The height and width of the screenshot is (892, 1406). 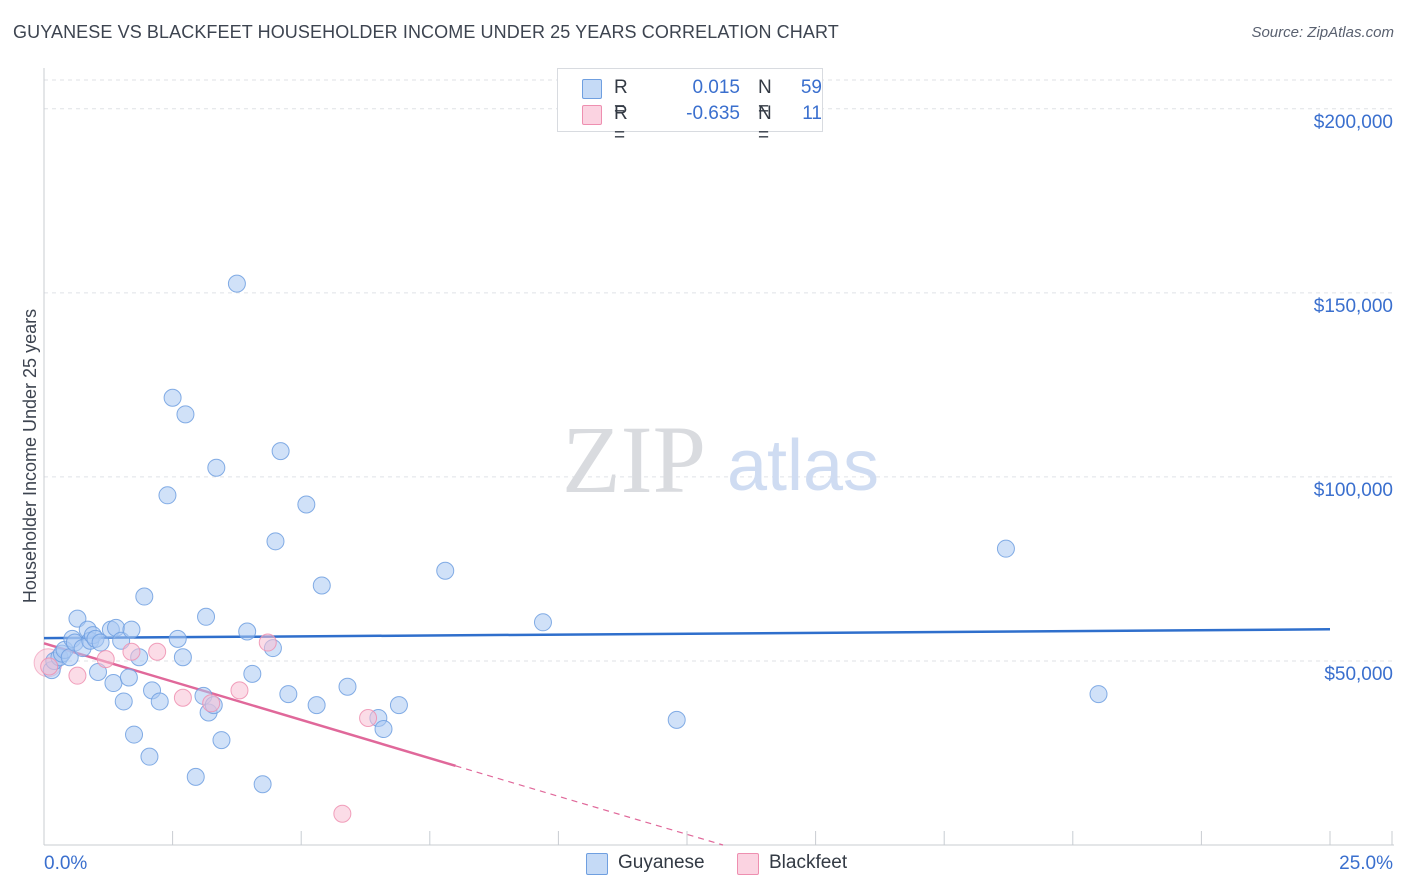 I want to click on watermark-zip: ZIP, so click(x=634, y=459).